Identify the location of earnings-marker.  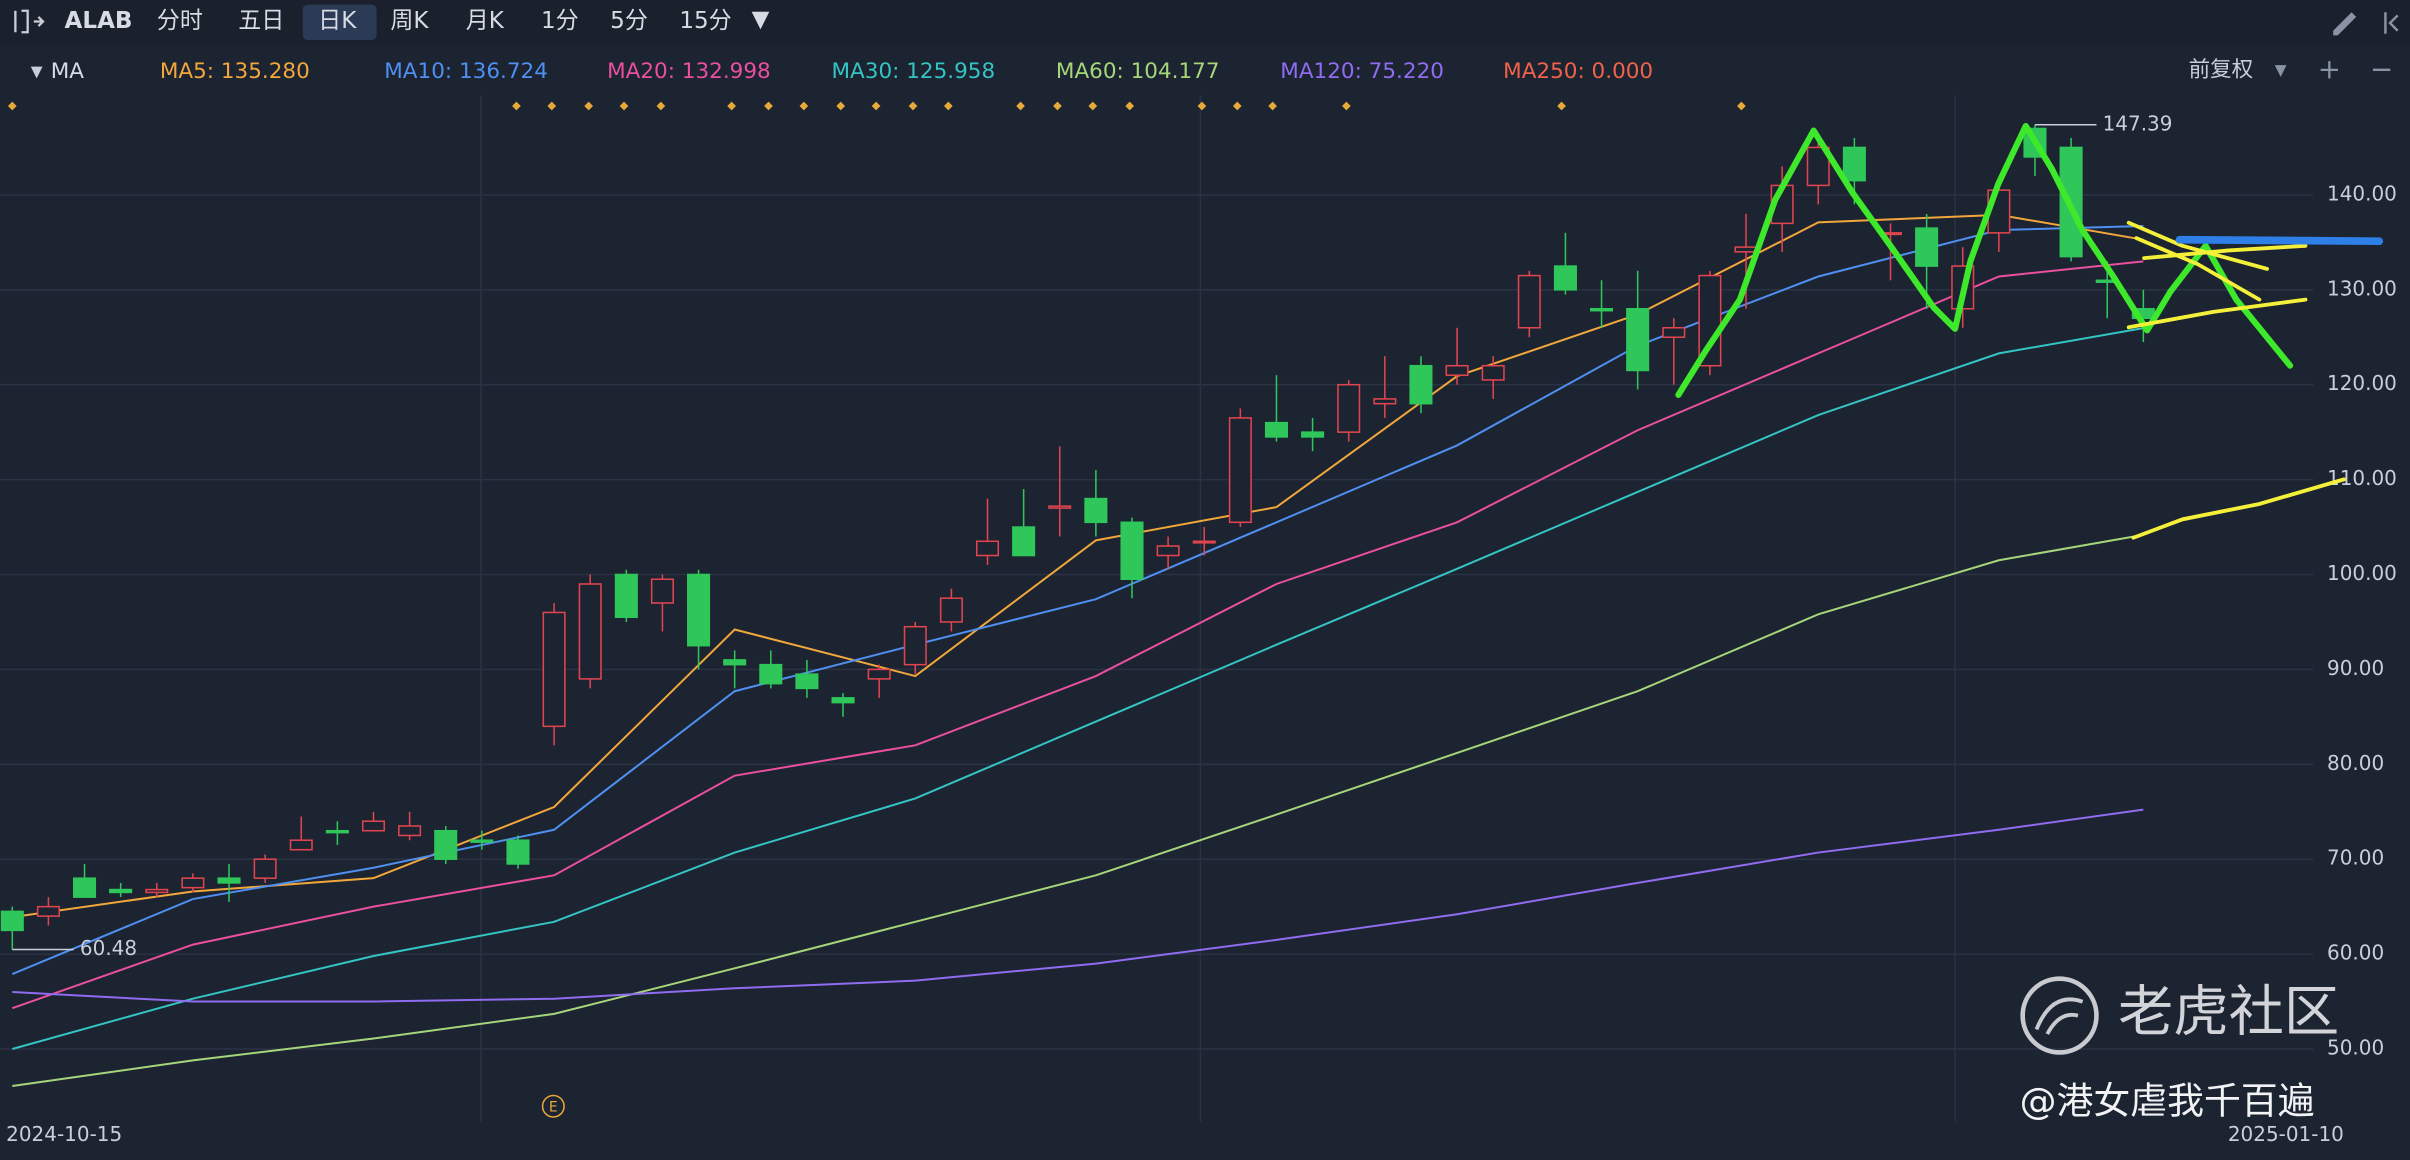
(553, 1106).